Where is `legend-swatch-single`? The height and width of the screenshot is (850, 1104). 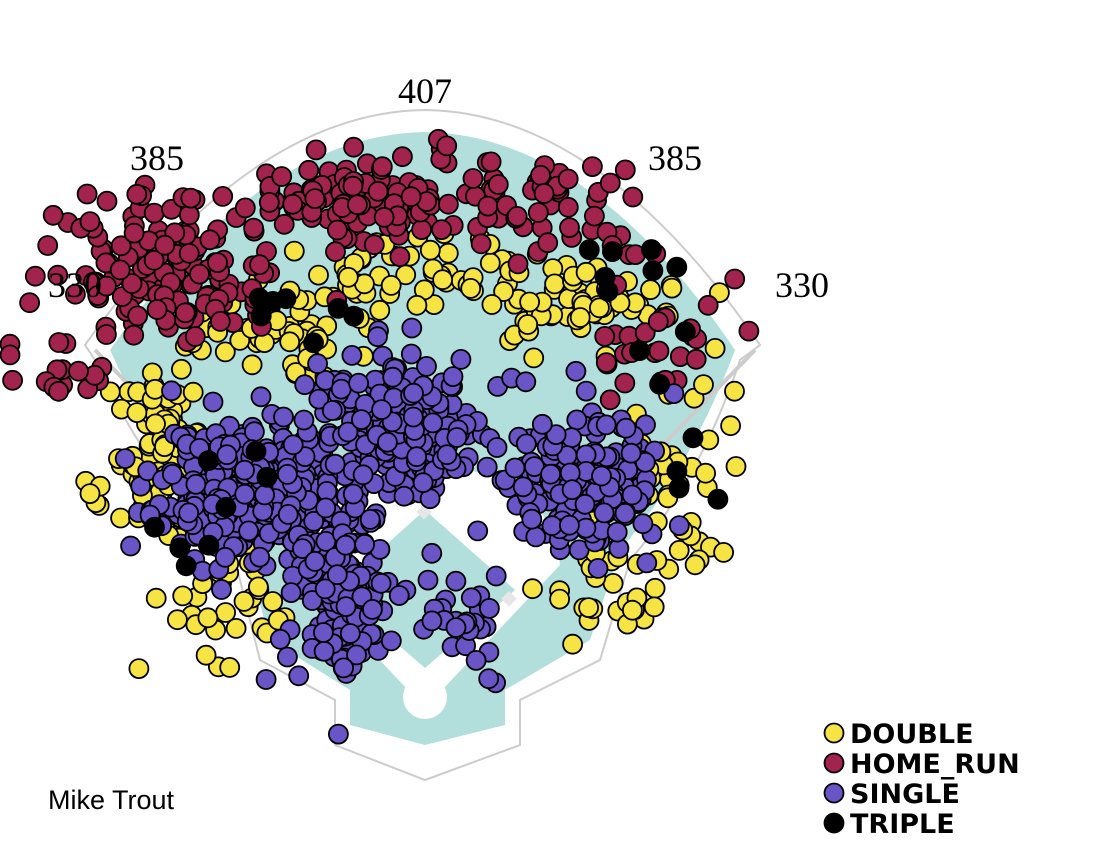 legend-swatch-single is located at coordinates (834, 793).